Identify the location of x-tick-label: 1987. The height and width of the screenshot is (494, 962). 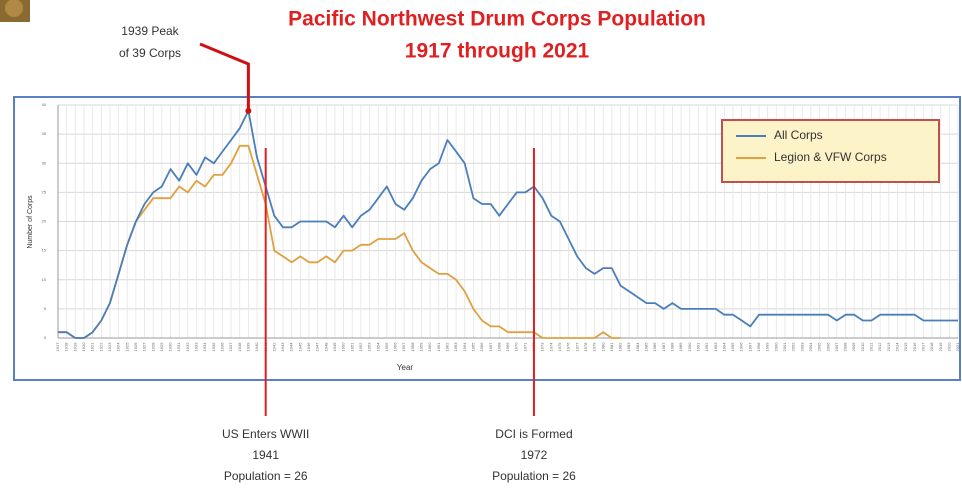
(663, 347).